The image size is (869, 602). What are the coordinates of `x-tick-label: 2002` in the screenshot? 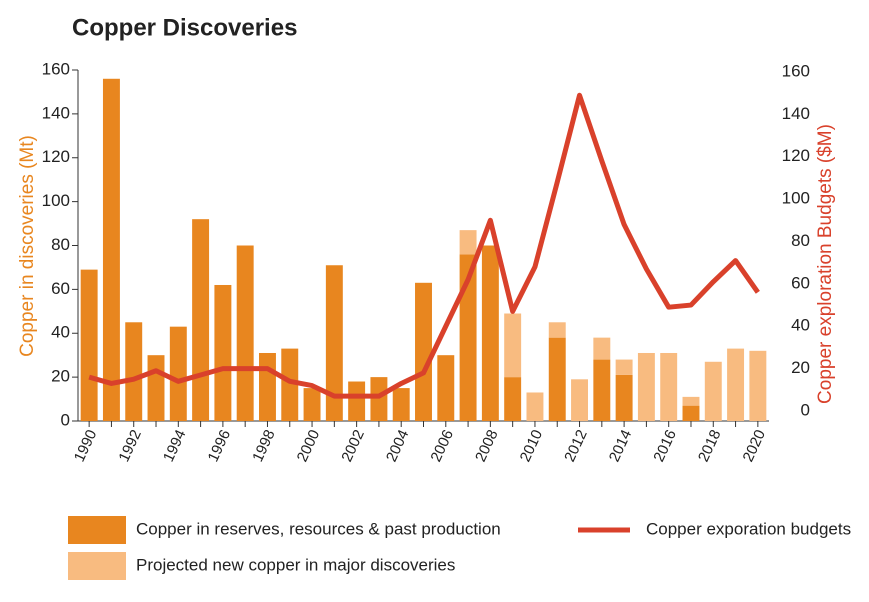 It's located at (353, 445).